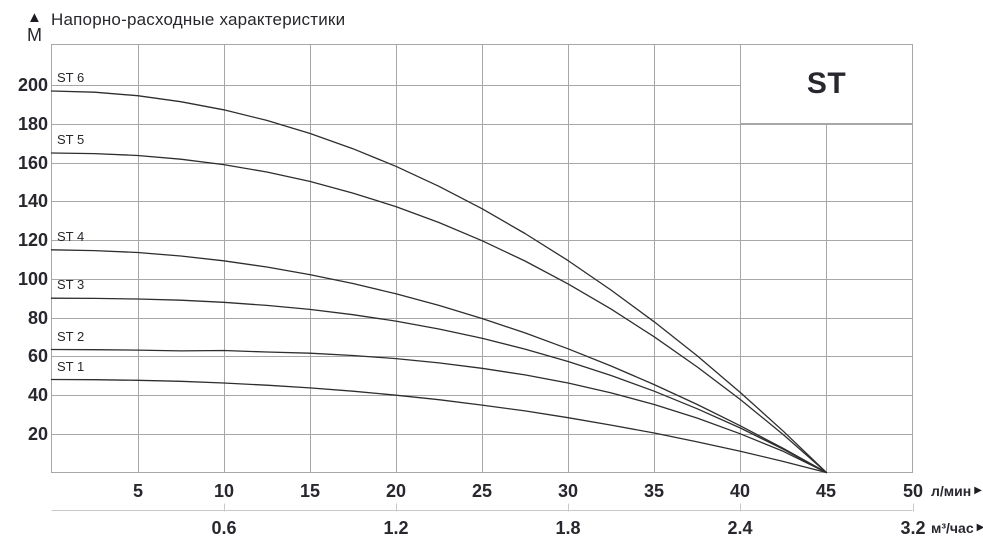 The width and height of the screenshot is (983, 552). What do you see at coordinates (32, 240) in the screenshot?
I see `y-tick-label-120: 120` at bounding box center [32, 240].